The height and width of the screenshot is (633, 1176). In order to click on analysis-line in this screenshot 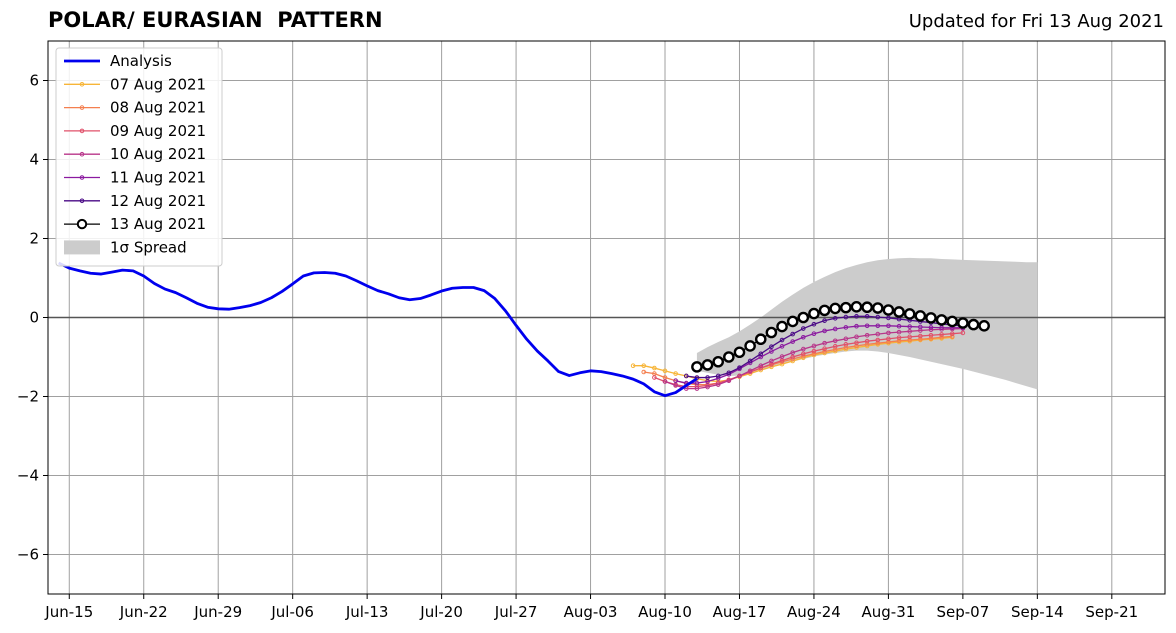, I will do `click(378, 329)`.